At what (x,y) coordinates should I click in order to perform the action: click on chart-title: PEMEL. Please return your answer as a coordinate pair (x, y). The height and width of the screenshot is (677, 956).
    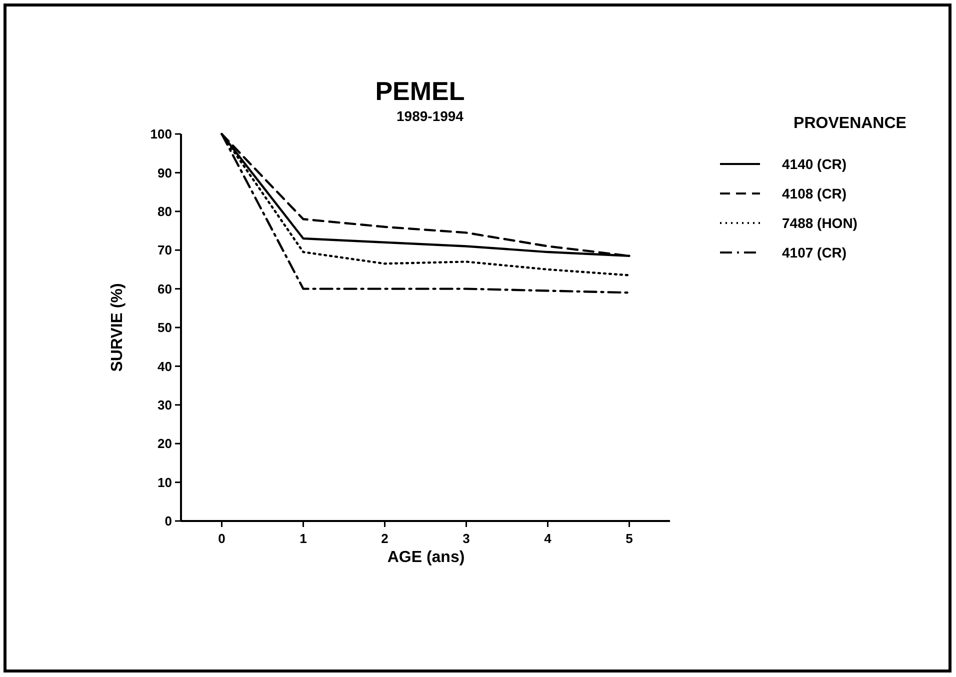
    Looking at the image, I should click on (420, 91).